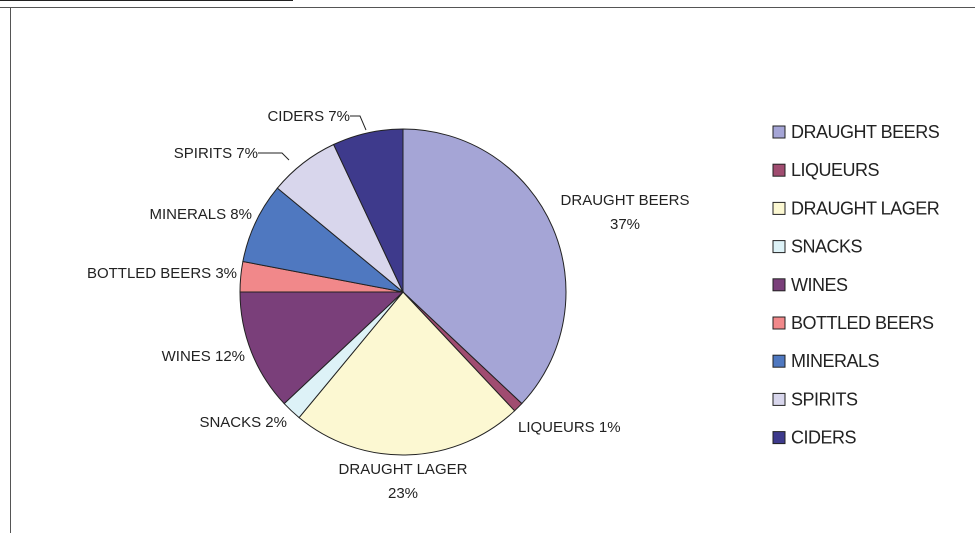 The height and width of the screenshot is (533, 975). What do you see at coordinates (862, 323) in the screenshot?
I see `legend-label-bottled-beers: BOTTLED BEERS` at bounding box center [862, 323].